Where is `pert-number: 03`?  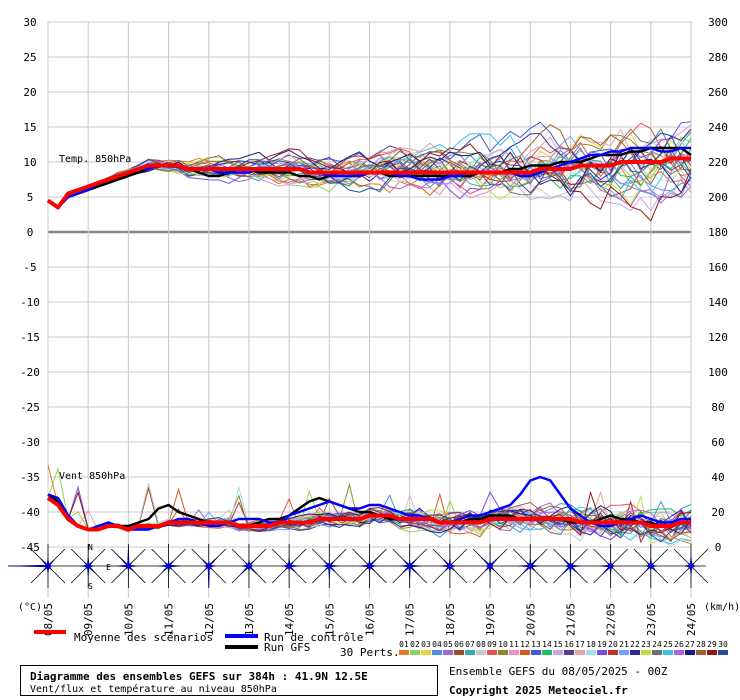 pert-number: 03 is located at coordinates (426, 644).